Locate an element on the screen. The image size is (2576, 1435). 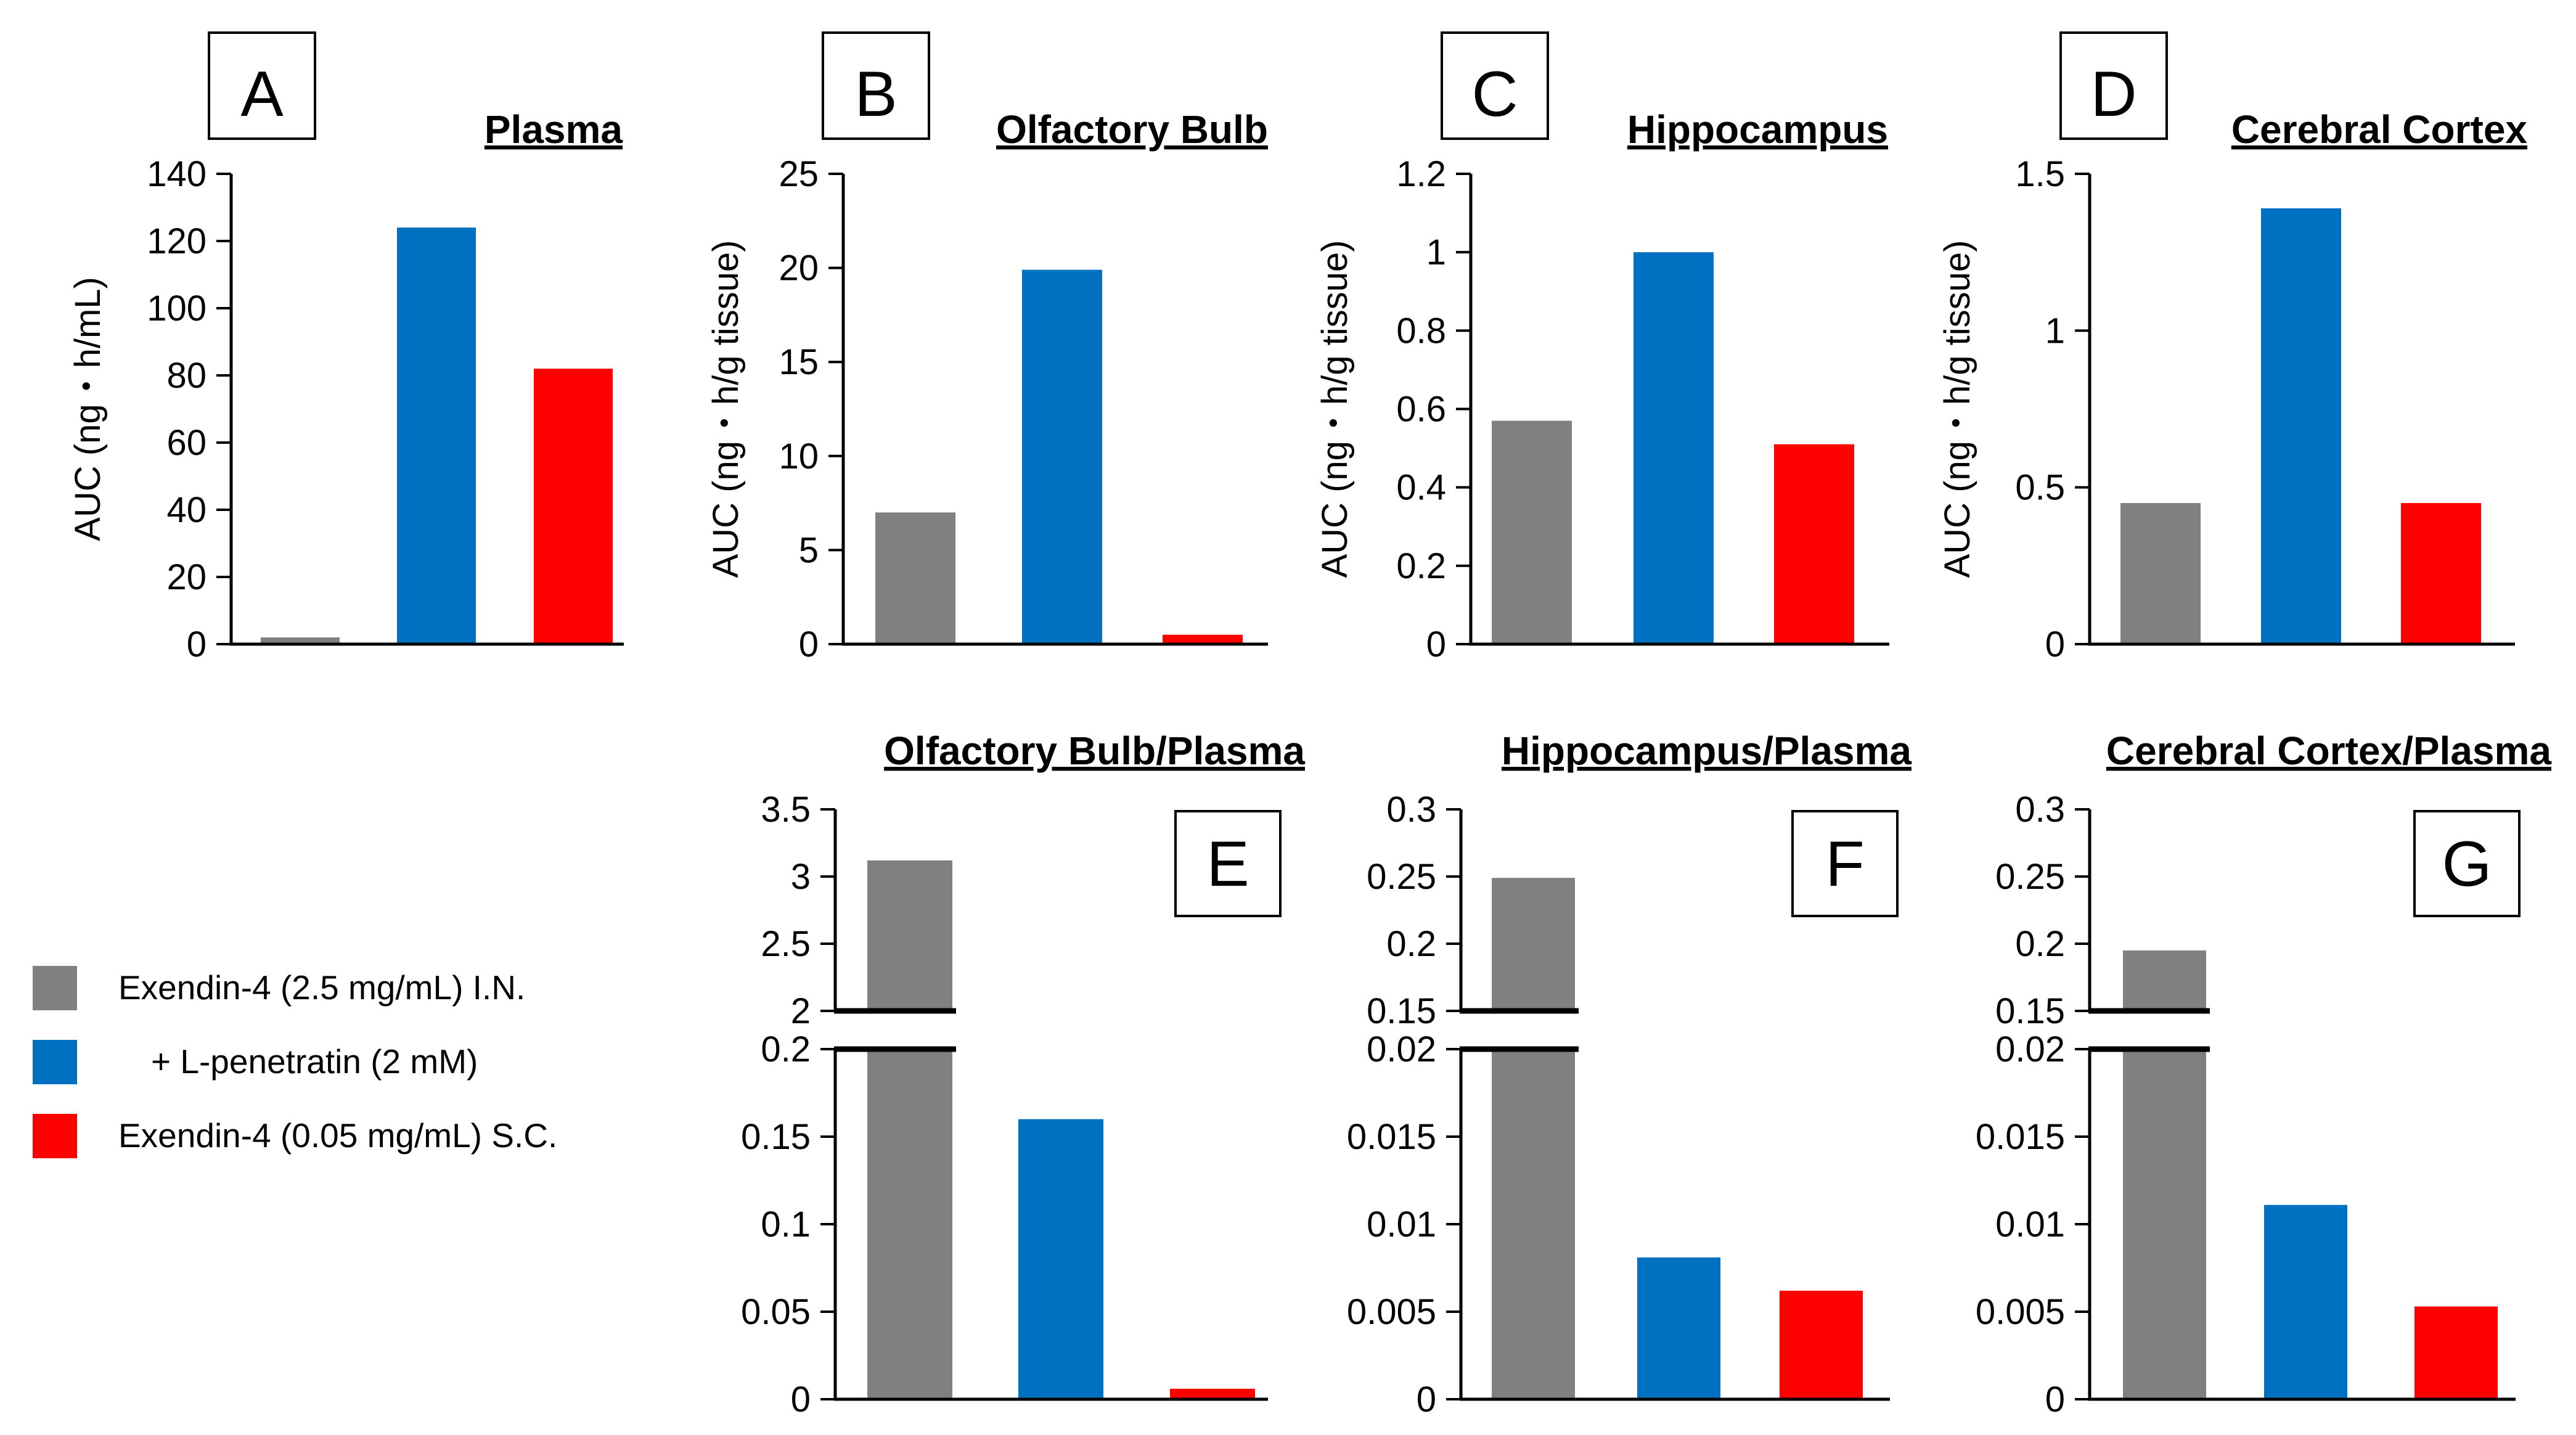
y-tick-label: 40 is located at coordinates (186, 510).